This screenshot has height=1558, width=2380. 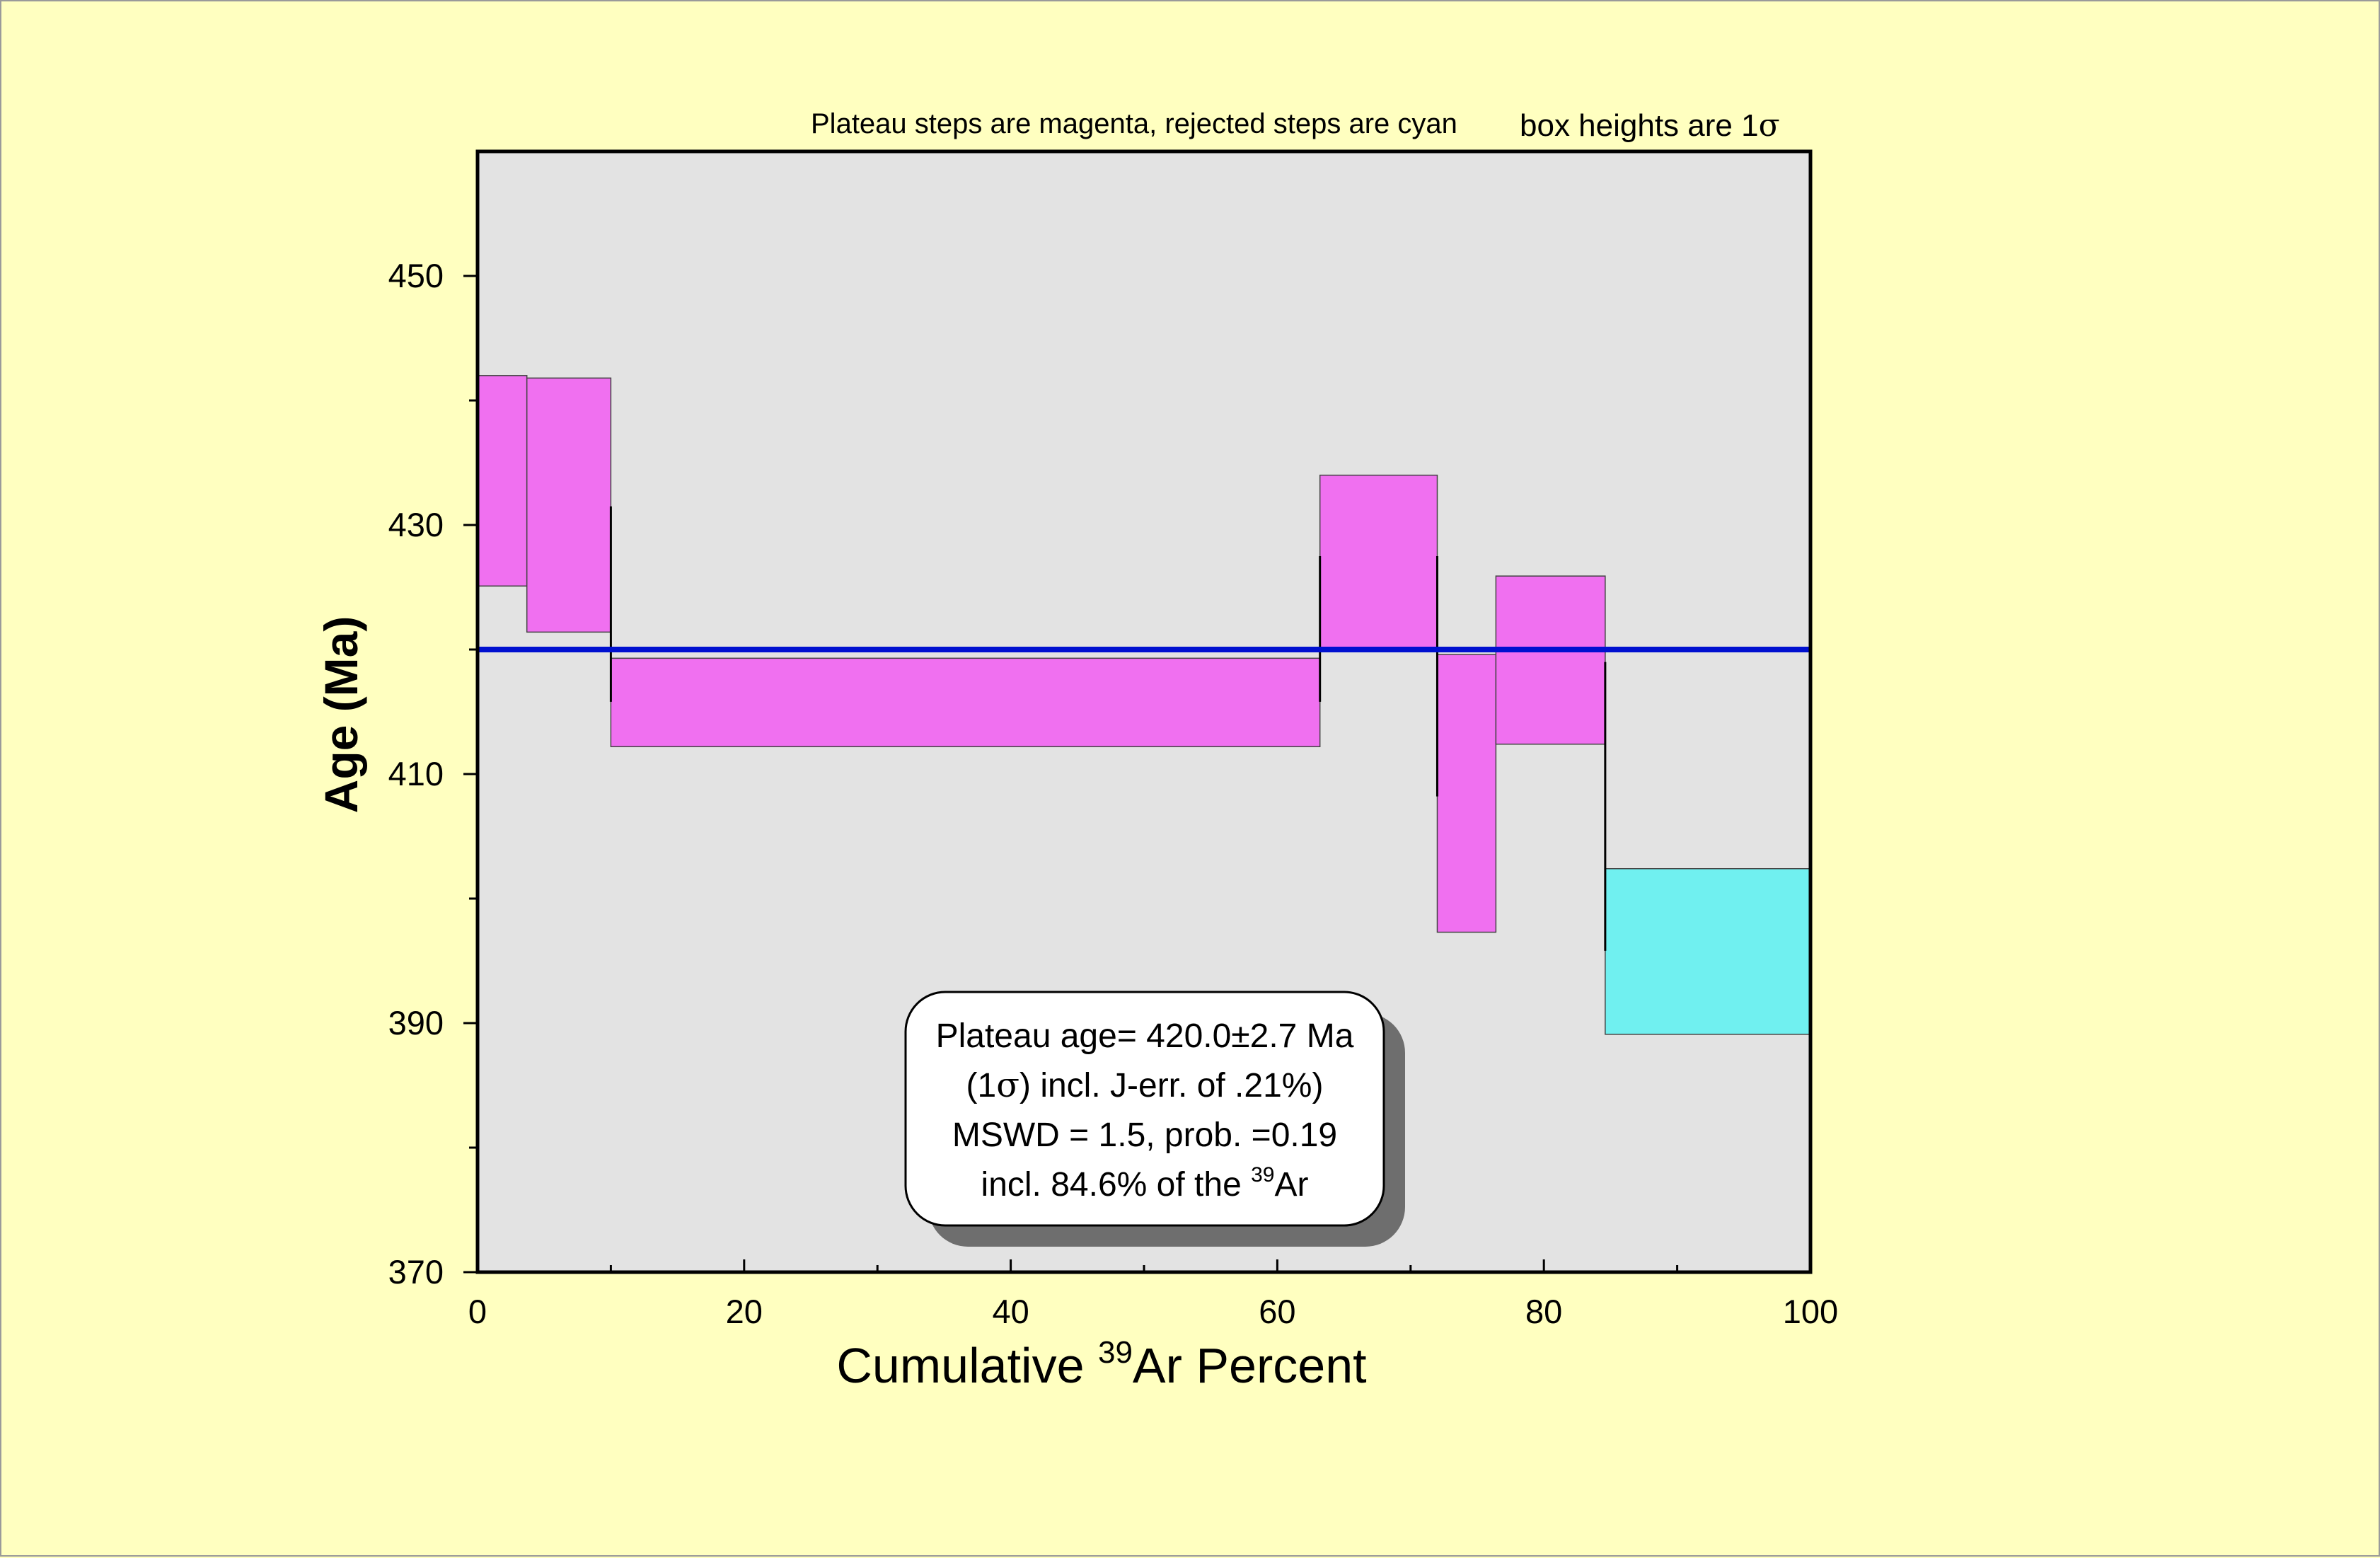 I want to click on y-axis-label: Age (Ma), so click(x=341, y=715).